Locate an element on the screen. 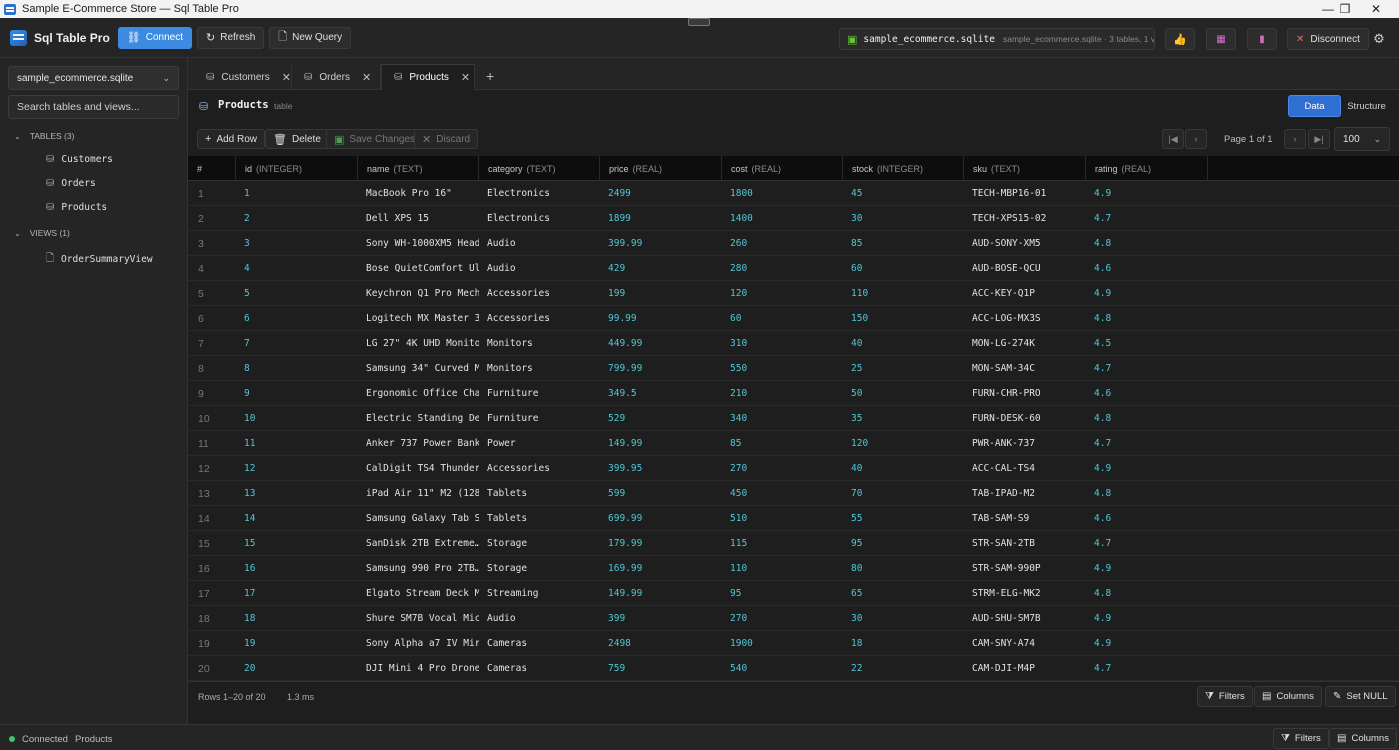  connect-button: ⛓ Connect is located at coordinates (155, 37).